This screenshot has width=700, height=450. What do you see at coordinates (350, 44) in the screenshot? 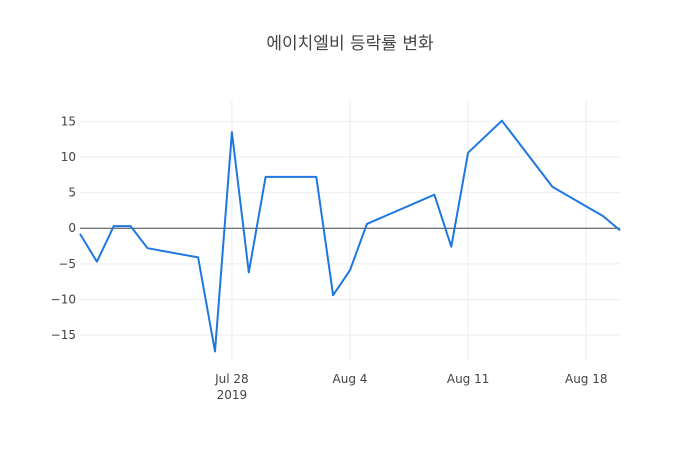
I see `chart-title: 에이치엘비 등락률 변화` at bounding box center [350, 44].